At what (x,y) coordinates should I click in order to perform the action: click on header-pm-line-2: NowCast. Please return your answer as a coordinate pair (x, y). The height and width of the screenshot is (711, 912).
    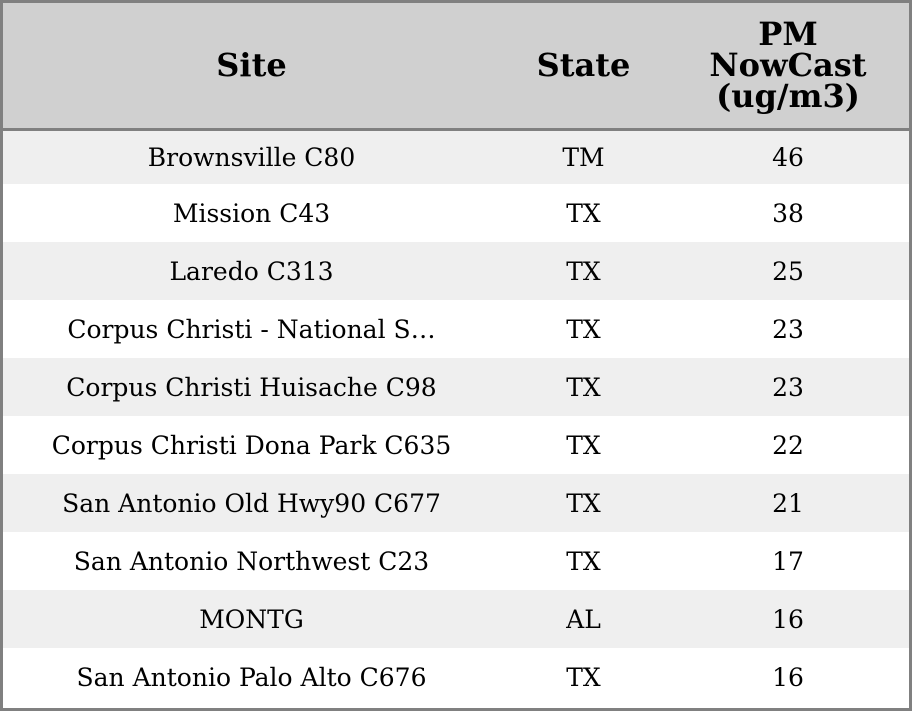
    Looking at the image, I should click on (788, 64).